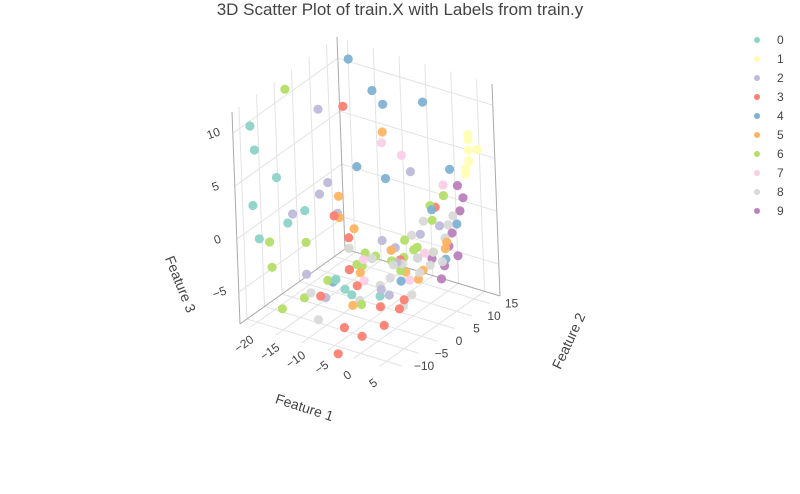 This screenshot has width=800, height=494. I want to click on legend-item-7: 7, so click(769, 173).